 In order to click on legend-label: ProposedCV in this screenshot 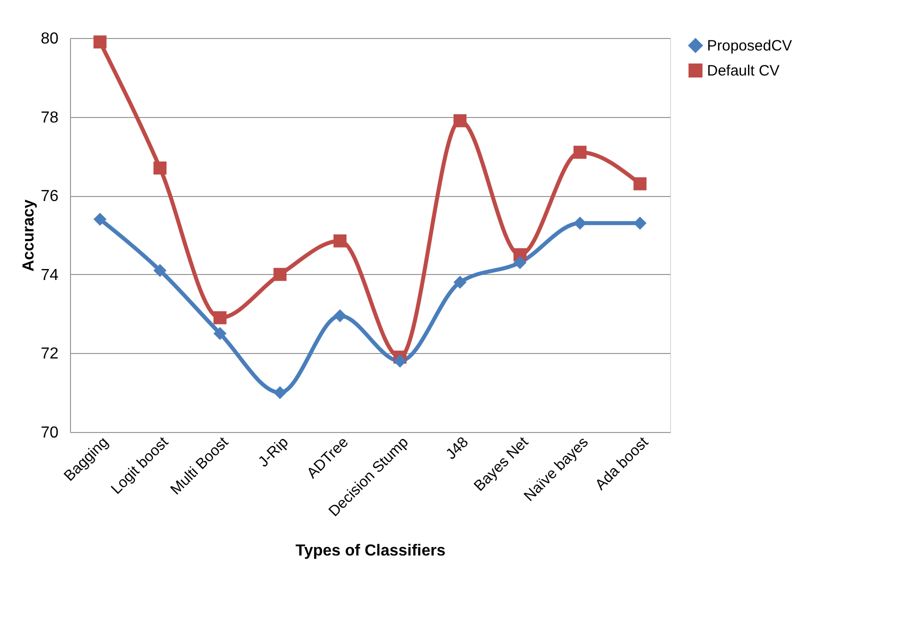, I will do `click(749, 46)`.